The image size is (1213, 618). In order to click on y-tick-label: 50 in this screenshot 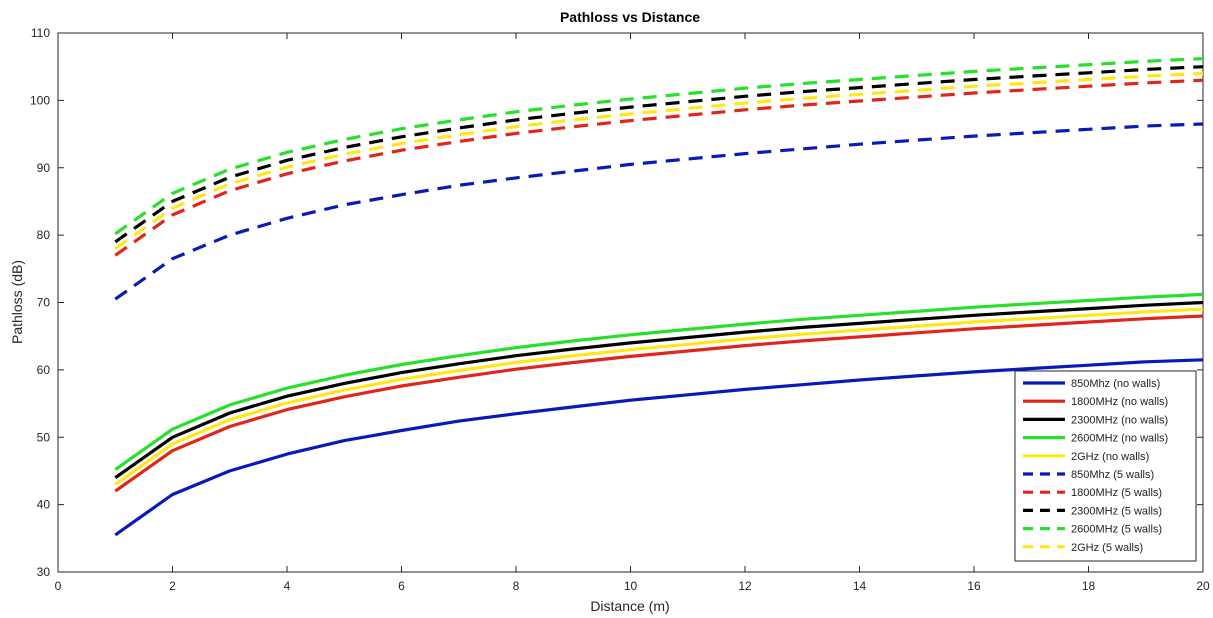, I will do `click(44, 437)`.